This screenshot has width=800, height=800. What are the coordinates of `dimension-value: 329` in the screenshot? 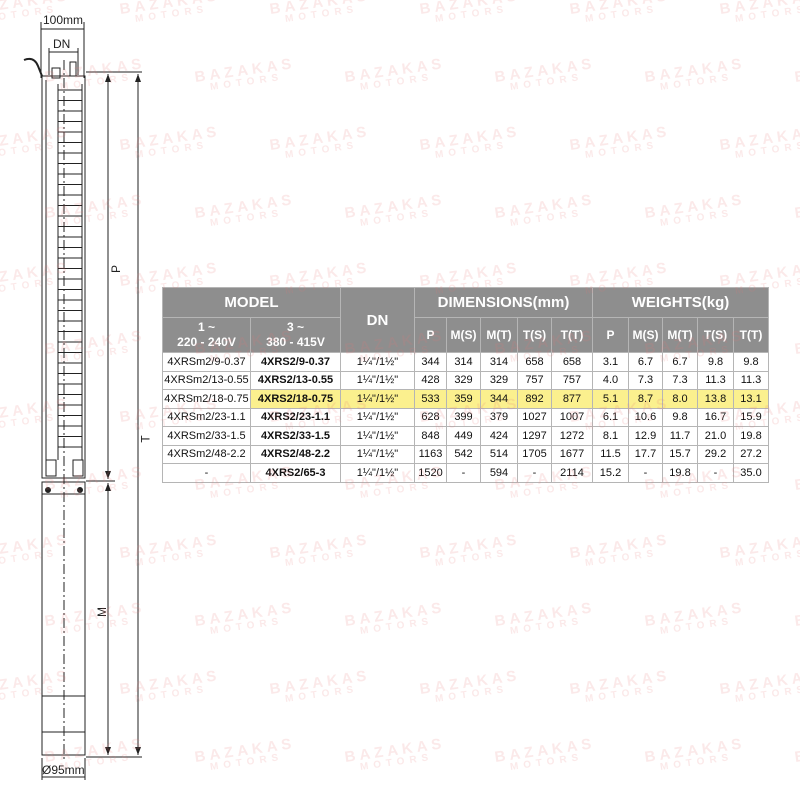 It's located at (463, 380).